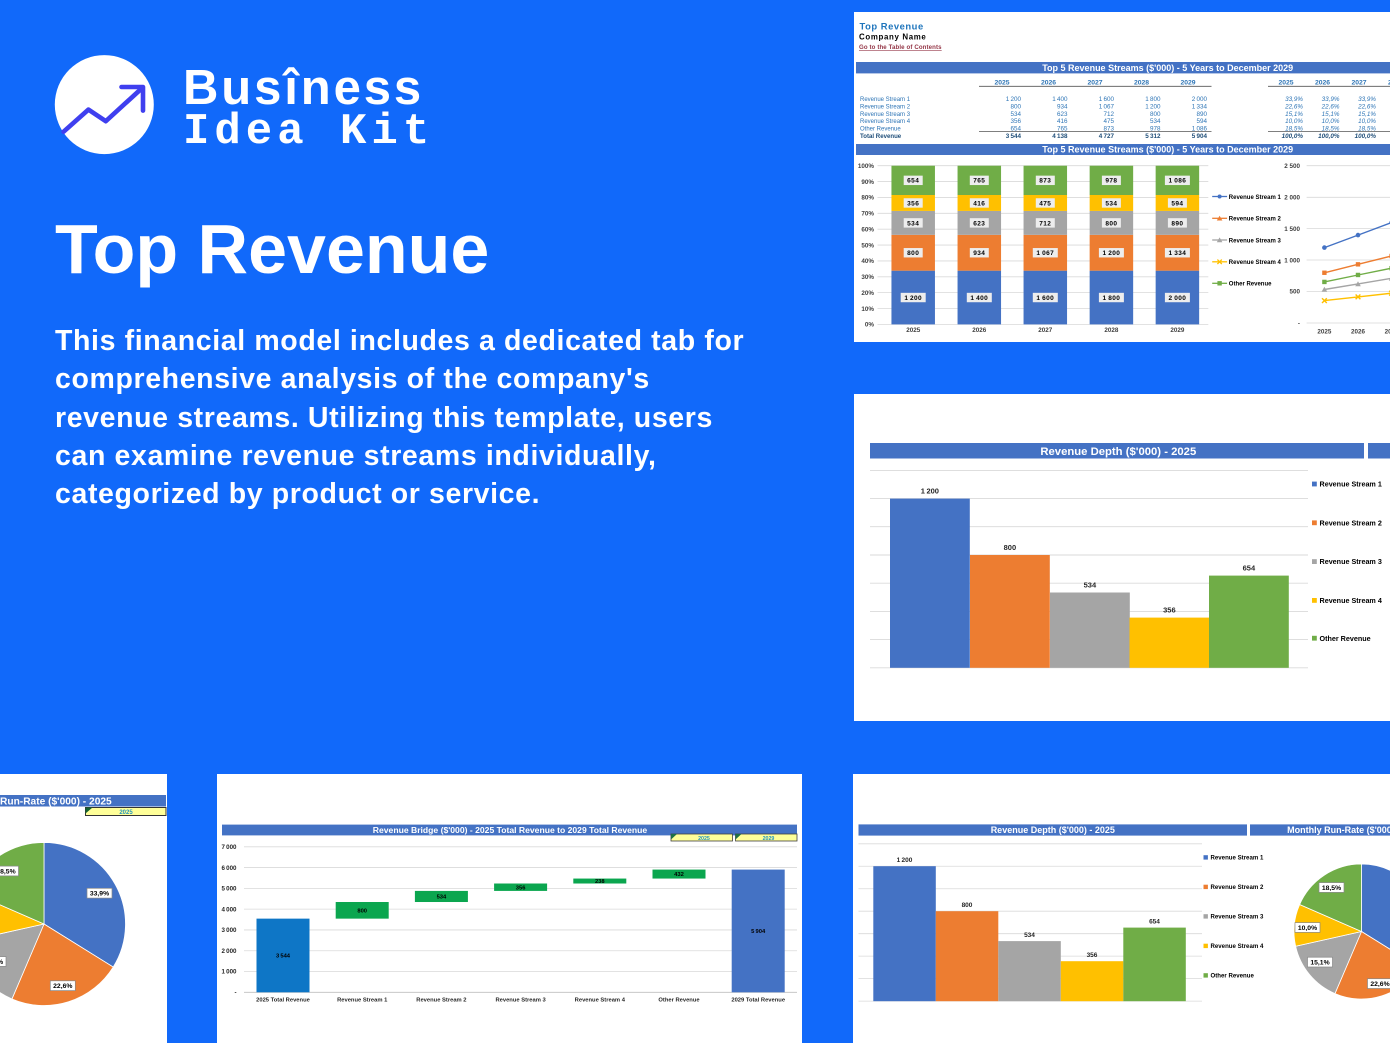  What do you see at coordinates (1358, 332) in the screenshot?
I see `svg-text: 2026` at bounding box center [1358, 332].